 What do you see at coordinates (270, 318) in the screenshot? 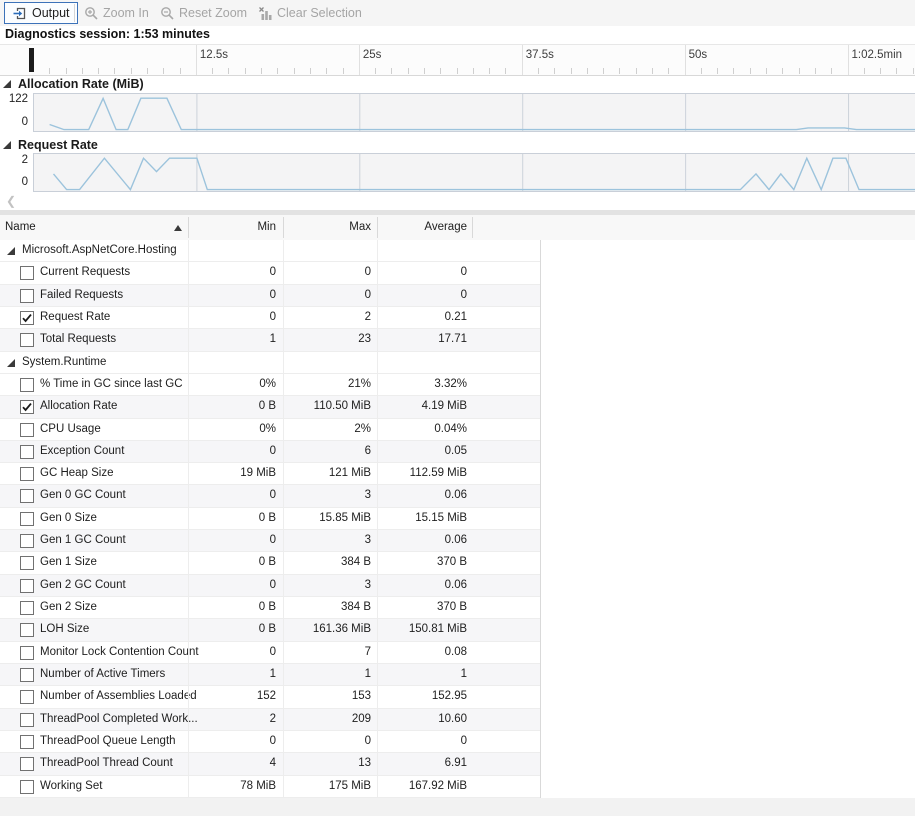
I see `table-row: Request Rate 0 2 0.21` at bounding box center [270, 318].